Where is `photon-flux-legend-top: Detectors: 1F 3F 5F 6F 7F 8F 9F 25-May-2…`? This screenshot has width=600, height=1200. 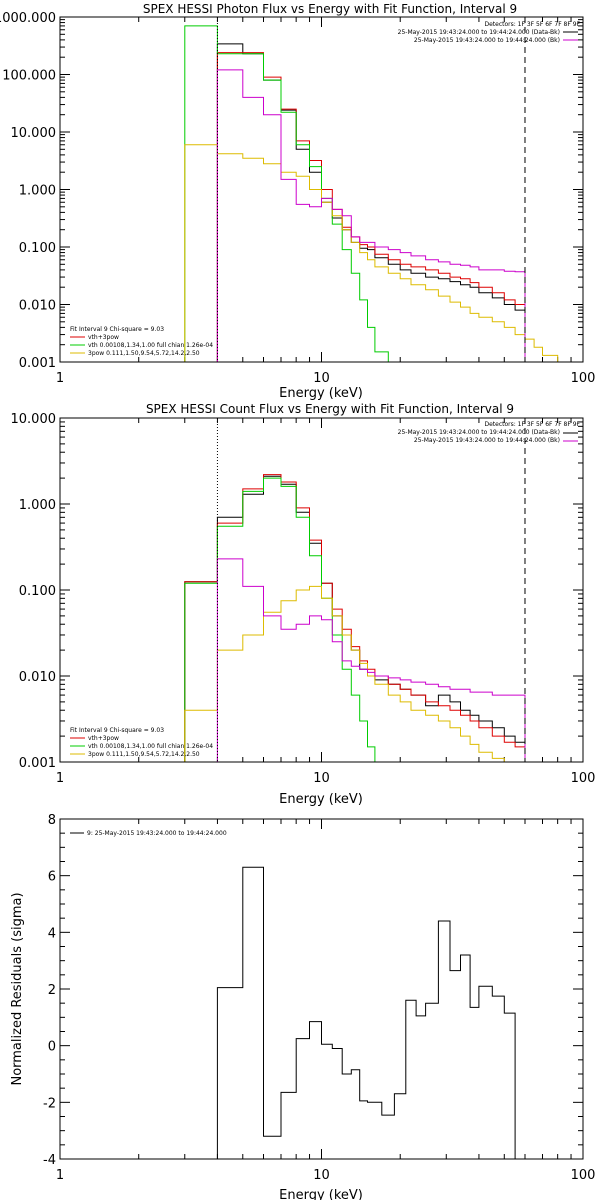
photon-flux-legend-top: Detectors: 1F 3F 5F 6F 7F 8F 9F 25-May-2… is located at coordinates (489, 32).